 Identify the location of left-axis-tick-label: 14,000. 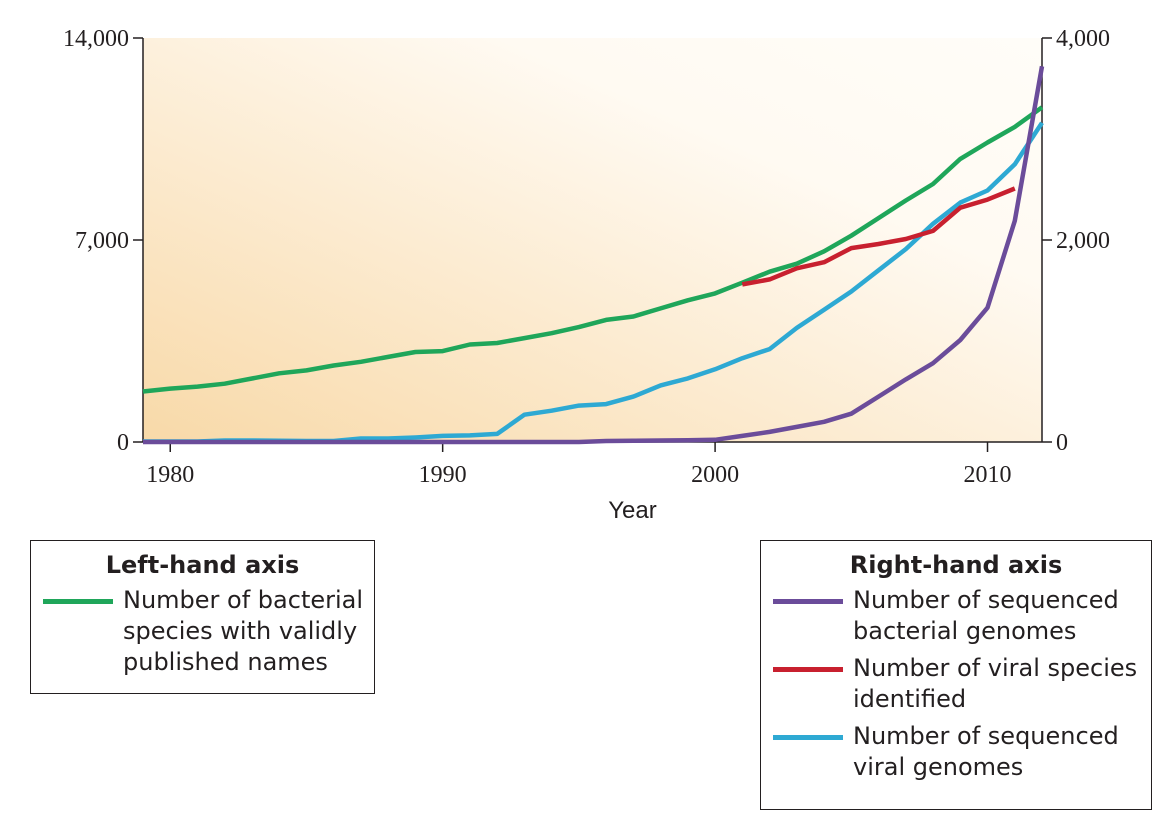
(96, 39).